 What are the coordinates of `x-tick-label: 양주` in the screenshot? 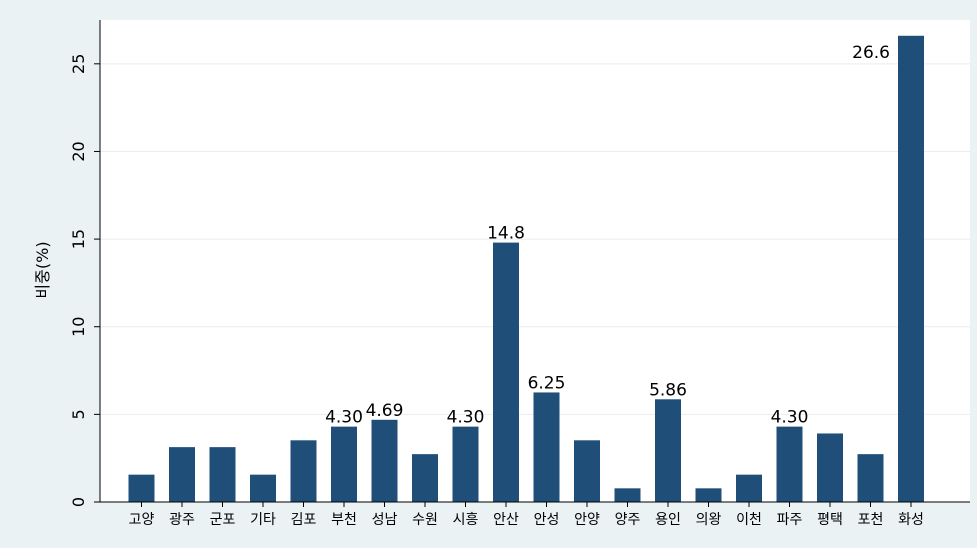 It's located at (628, 520).